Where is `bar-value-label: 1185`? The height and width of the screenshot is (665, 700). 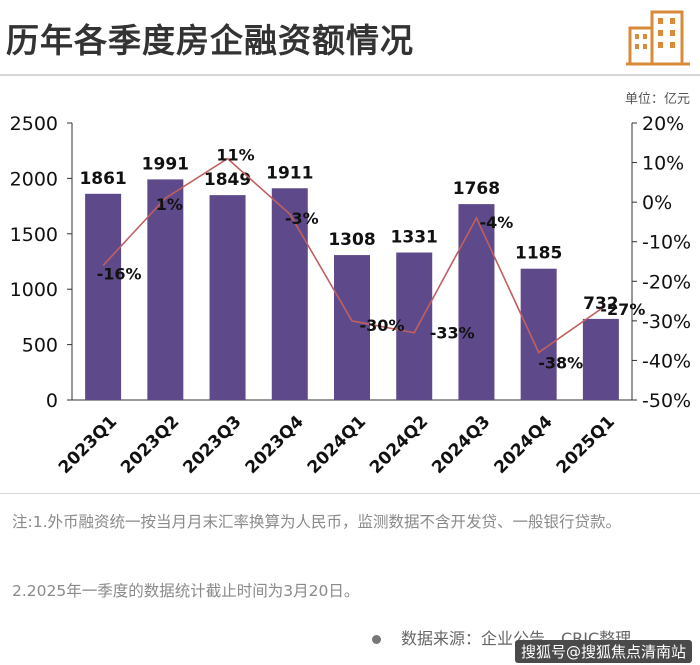 bar-value-label: 1185 is located at coordinates (538, 254).